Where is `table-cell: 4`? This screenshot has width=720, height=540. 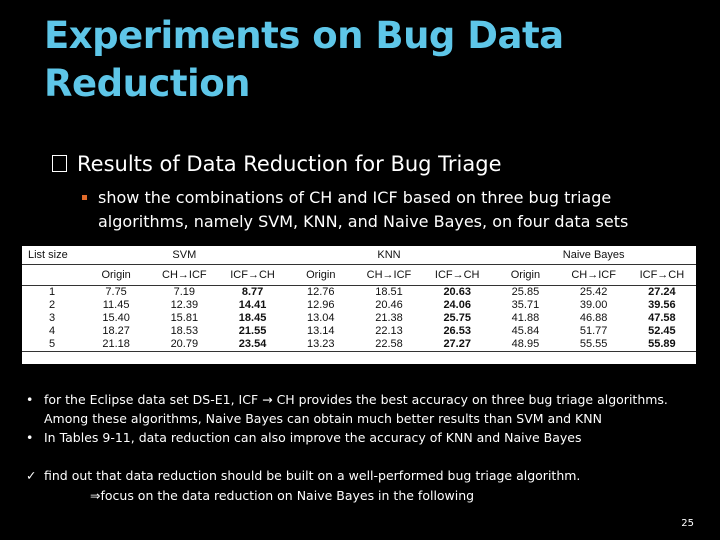
table-cell: 4 is located at coordinates (52, 331).